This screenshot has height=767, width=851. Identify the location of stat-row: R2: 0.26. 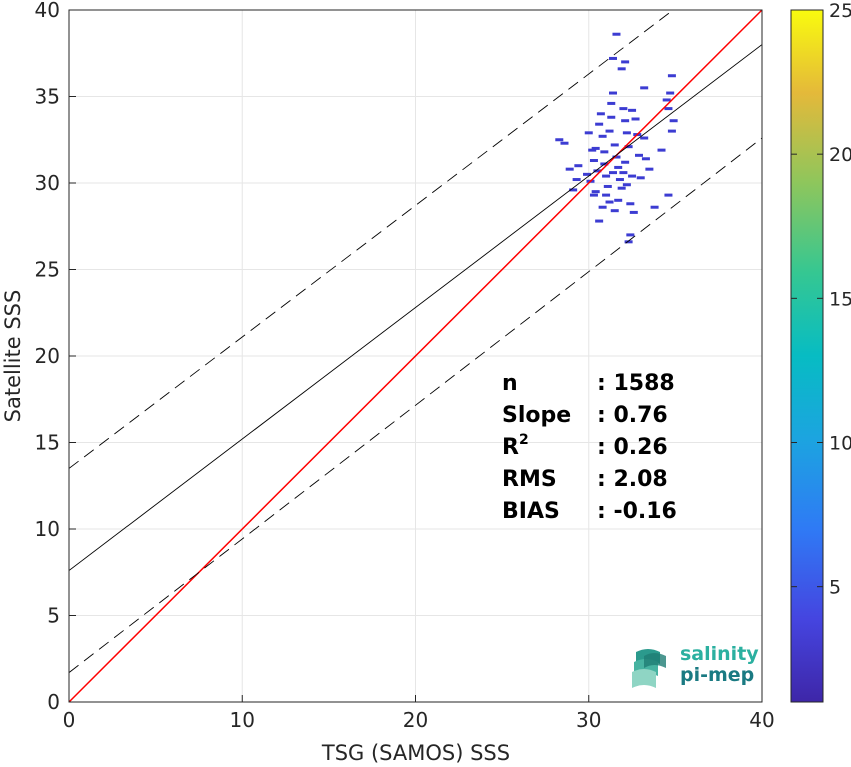
(589, 448).